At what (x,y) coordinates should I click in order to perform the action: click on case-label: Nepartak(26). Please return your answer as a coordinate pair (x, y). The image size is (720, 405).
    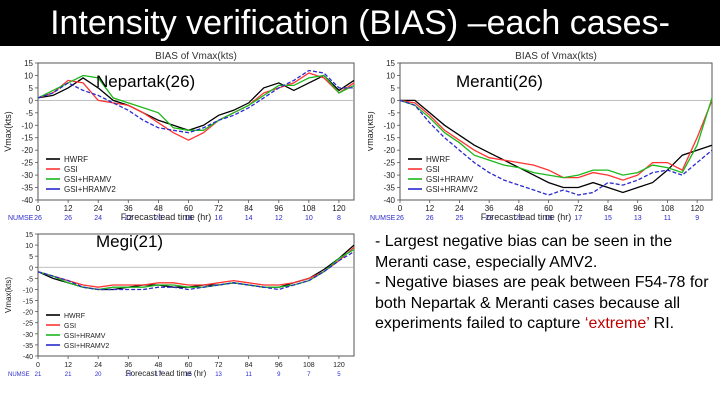
    Looking at the image, I should click on (145, 81).